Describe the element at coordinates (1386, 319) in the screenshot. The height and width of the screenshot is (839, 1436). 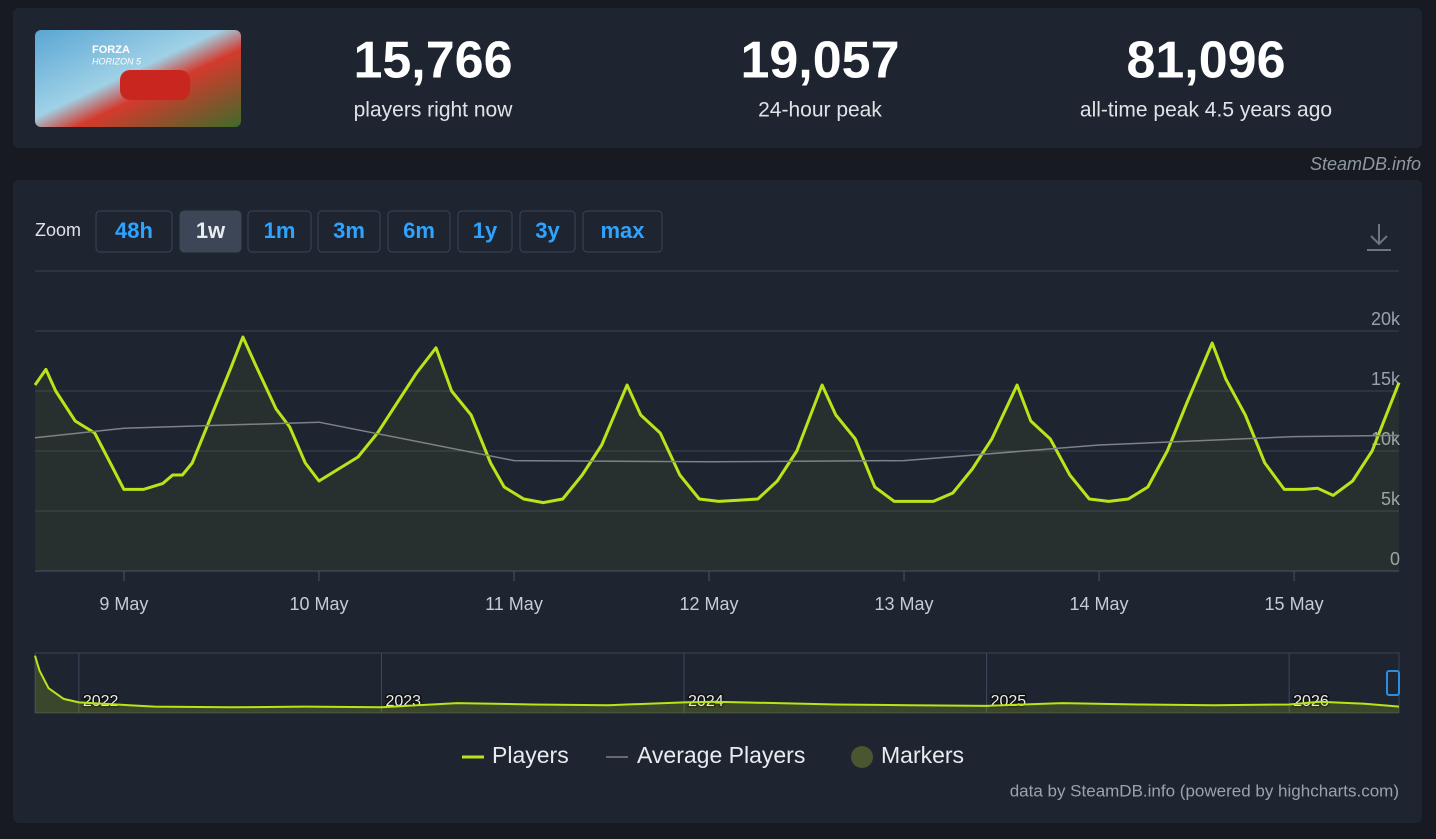
I see `y-tick-label: 20k` at that location.